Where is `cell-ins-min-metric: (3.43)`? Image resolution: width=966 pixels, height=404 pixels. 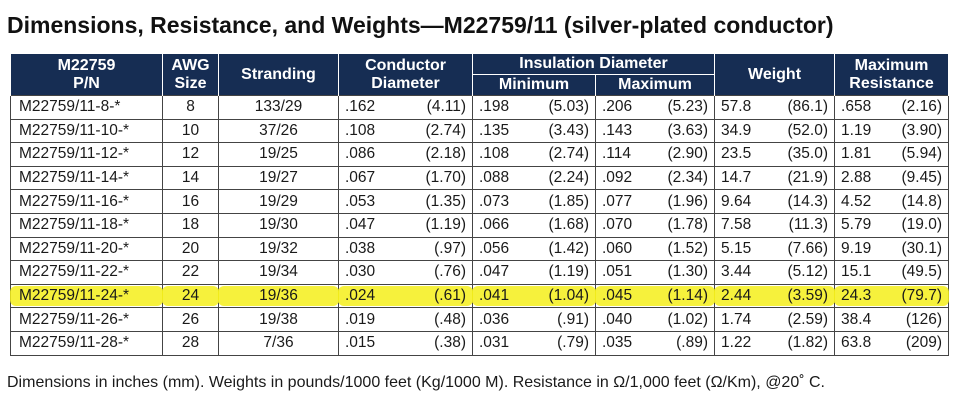
cell-ins-min-metric: (3.43) is located at coordinates (569, 130).